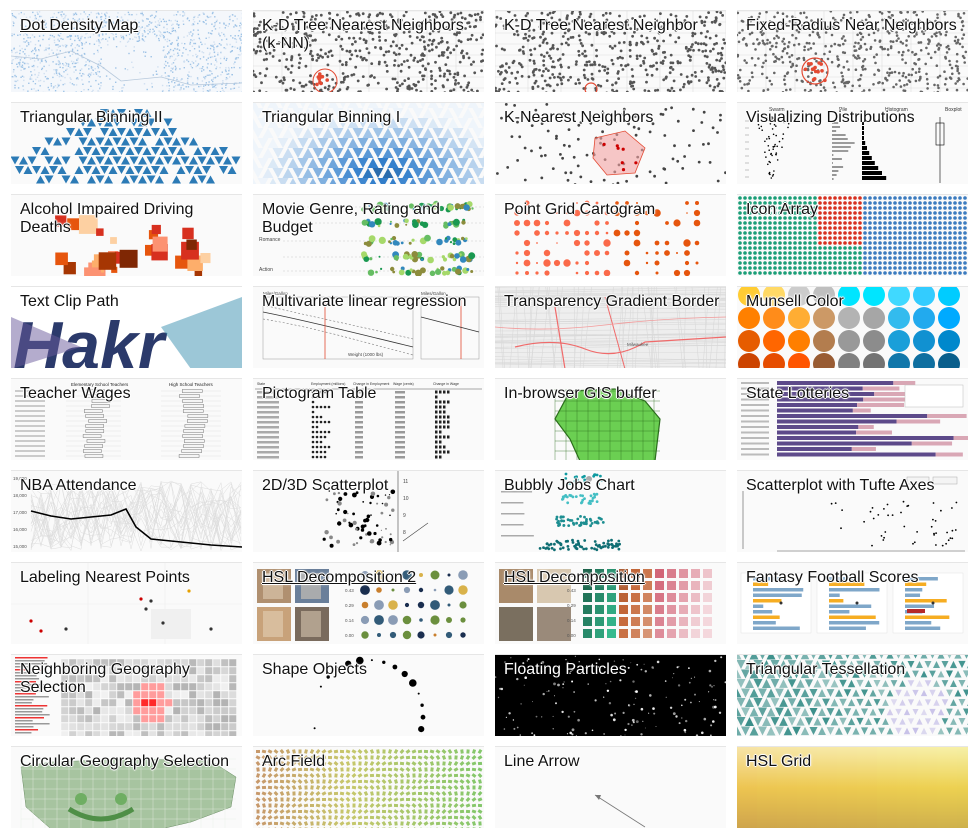 The height and width of the screenshot is (831, 973). I want to click on svg-text: Weight (1000 lbs), so click(366, 354).